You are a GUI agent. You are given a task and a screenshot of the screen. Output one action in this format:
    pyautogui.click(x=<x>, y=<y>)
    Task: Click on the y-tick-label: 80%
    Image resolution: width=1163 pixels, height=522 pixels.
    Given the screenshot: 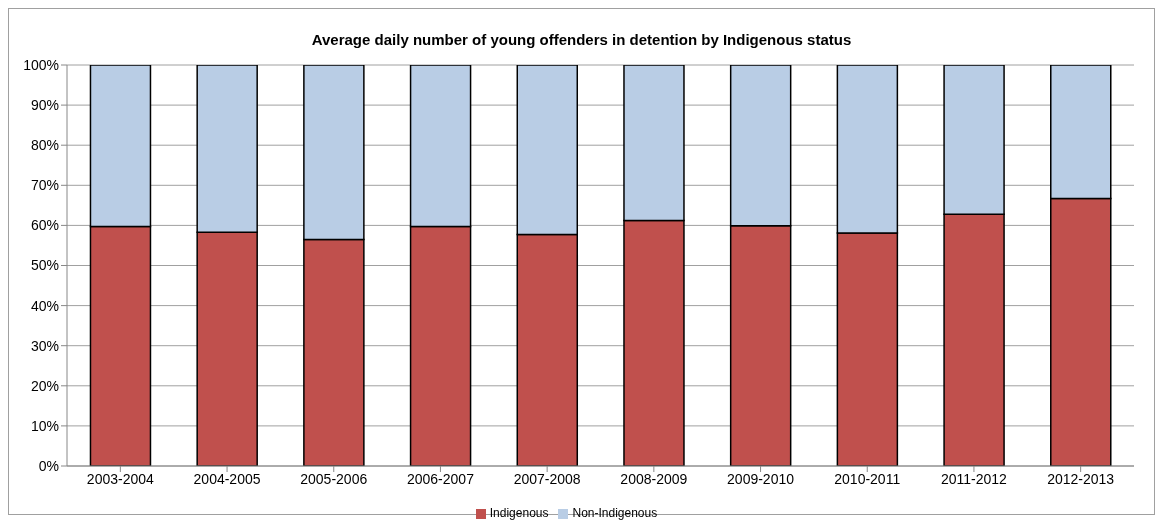 What is the action you would take?
    pyautogui.click(x=44, y=145)
    